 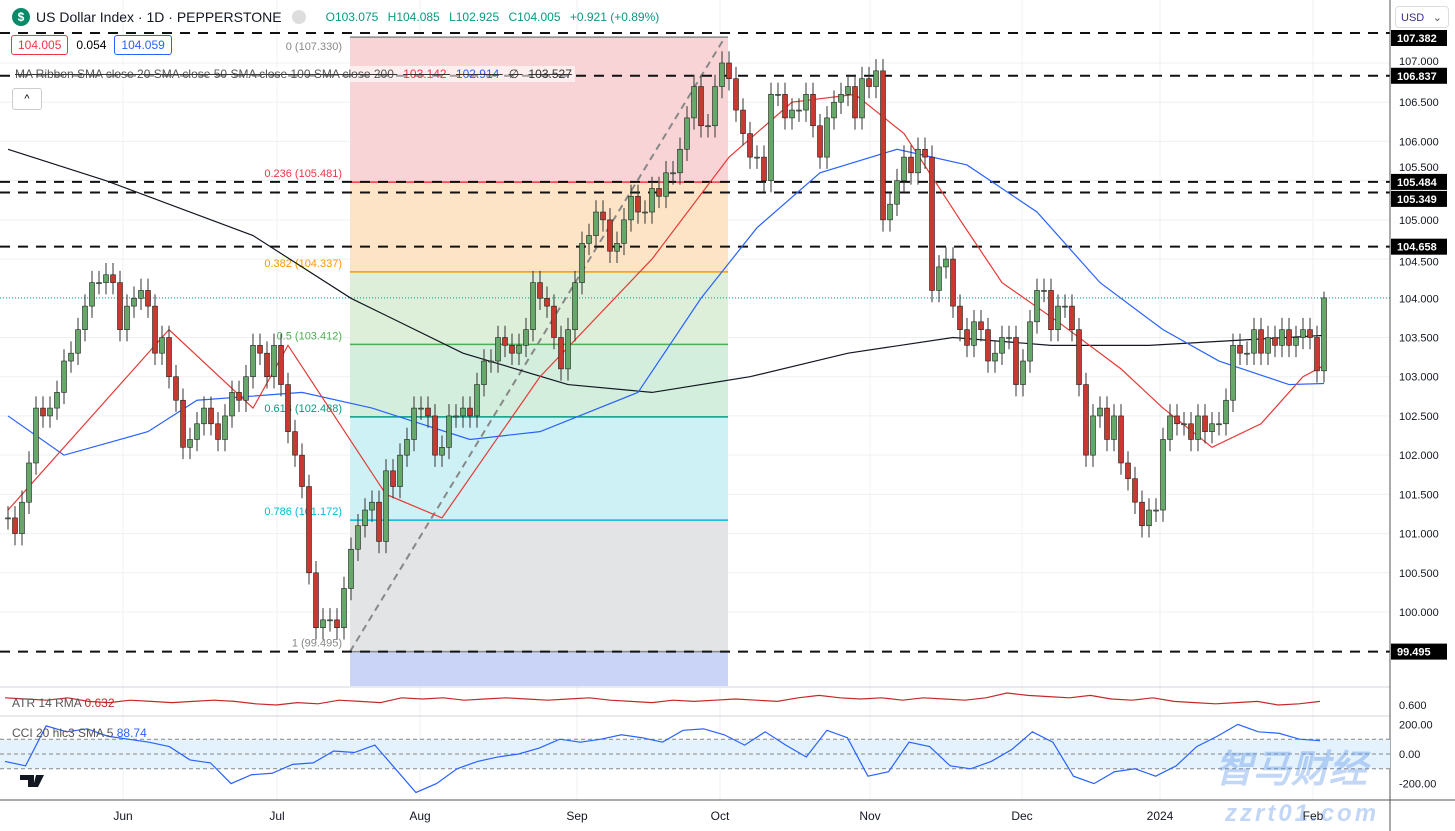 What do you see at coordinates (1419, 142) in the screenshot?
I see `price-axis-label: 106.000` at bounding box center [1419, 142].